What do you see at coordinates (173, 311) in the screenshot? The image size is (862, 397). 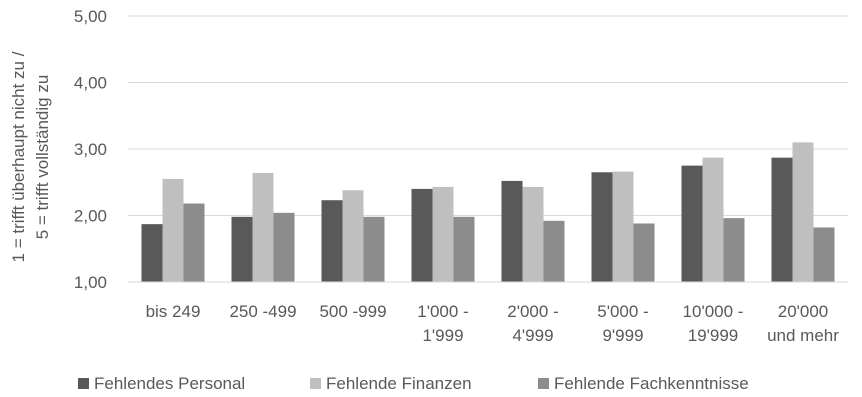 I see `x-tick-label: bis 249` at bounding box center [173, 311].